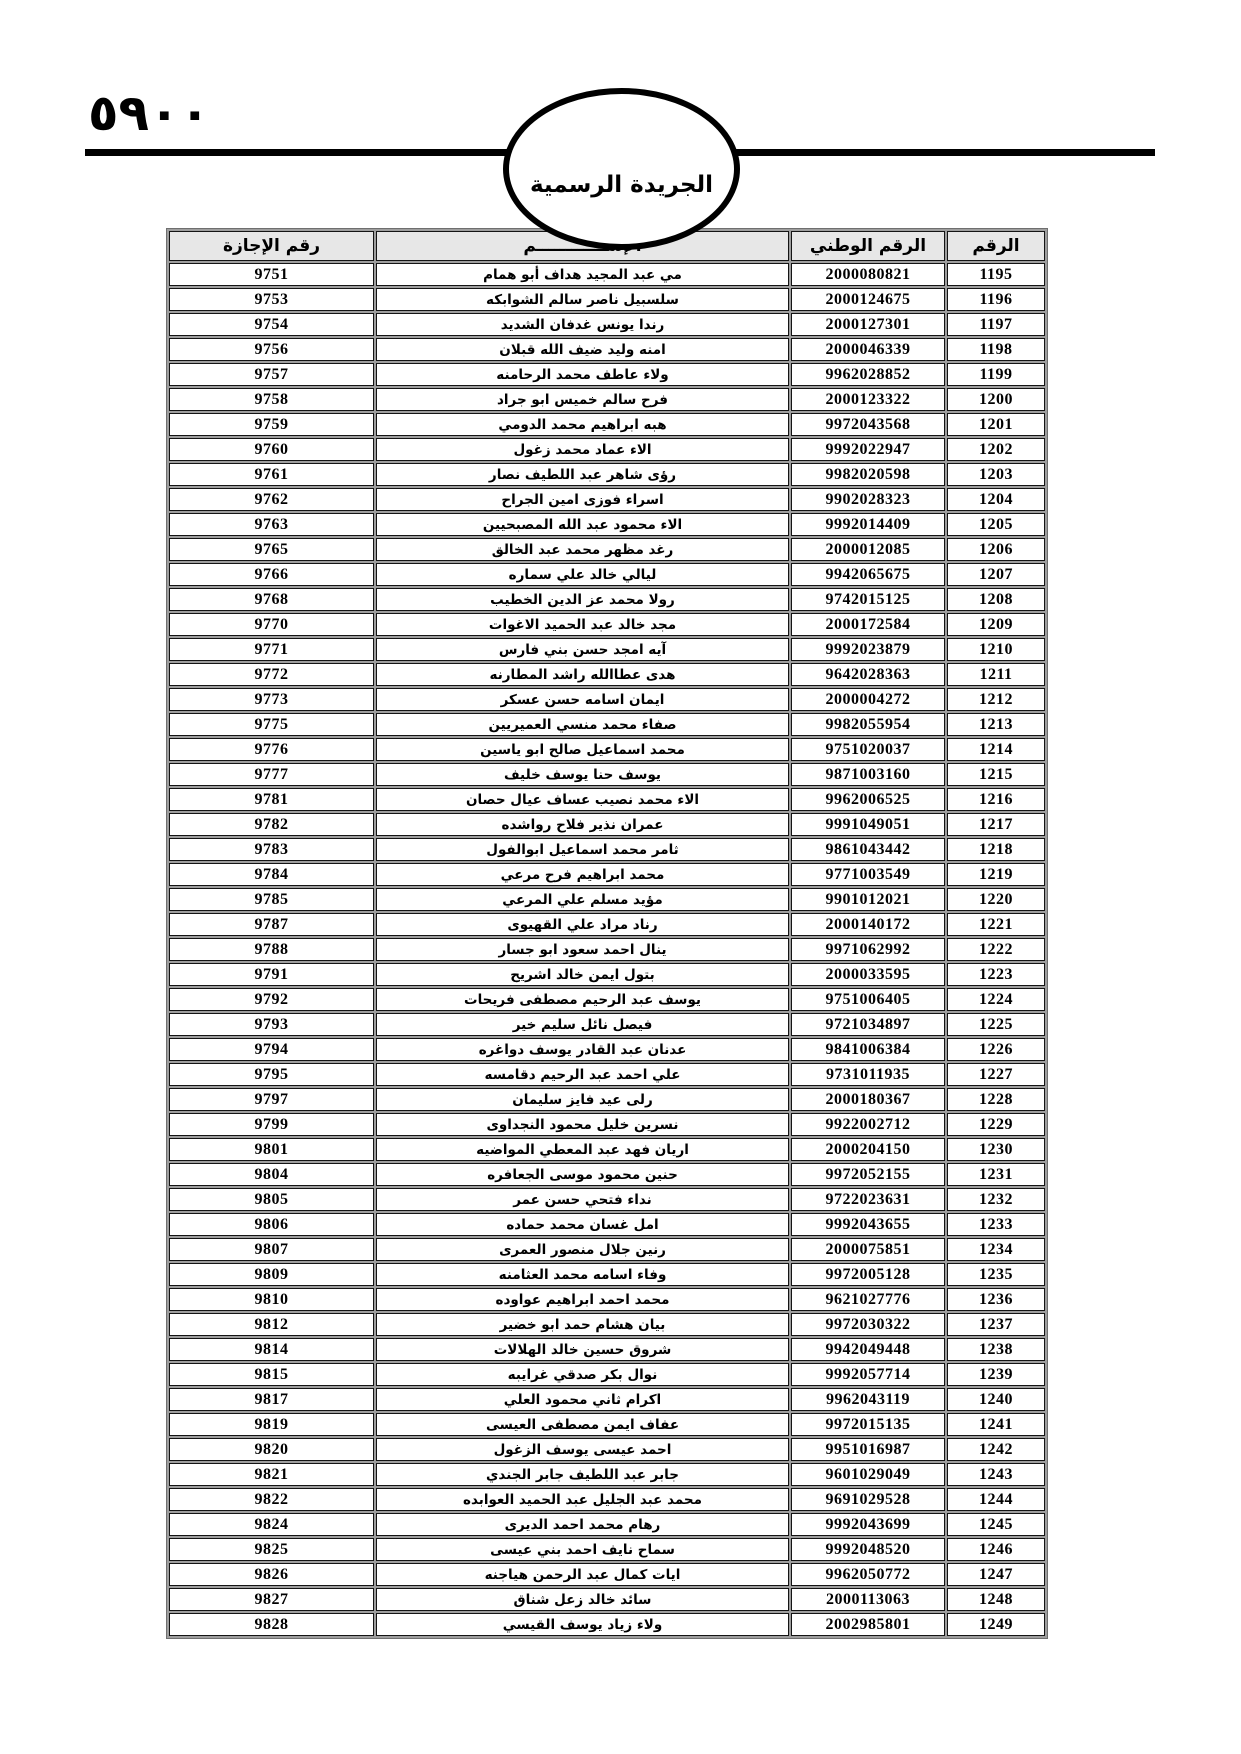 Image resolution: width=1241 pixels, height=1754 pixels. What do you see at coordinates (868, 1274) in the screenshot?
I see `national-id-cell: 9972005128` at bounding box center [868, 1274].